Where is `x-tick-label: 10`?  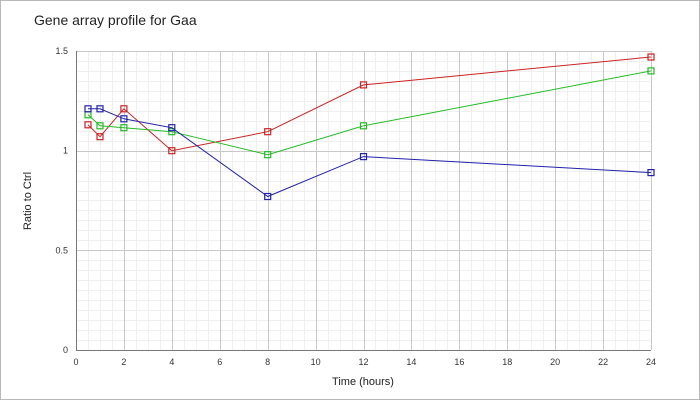 x-tick-label: 10 is located at coordinates (316, 362).